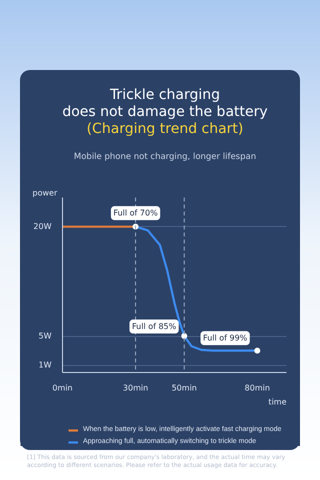  Describe the element at coordinates (45, 365) in the screenshot. I see `y-tick-label: 1W` at that location.